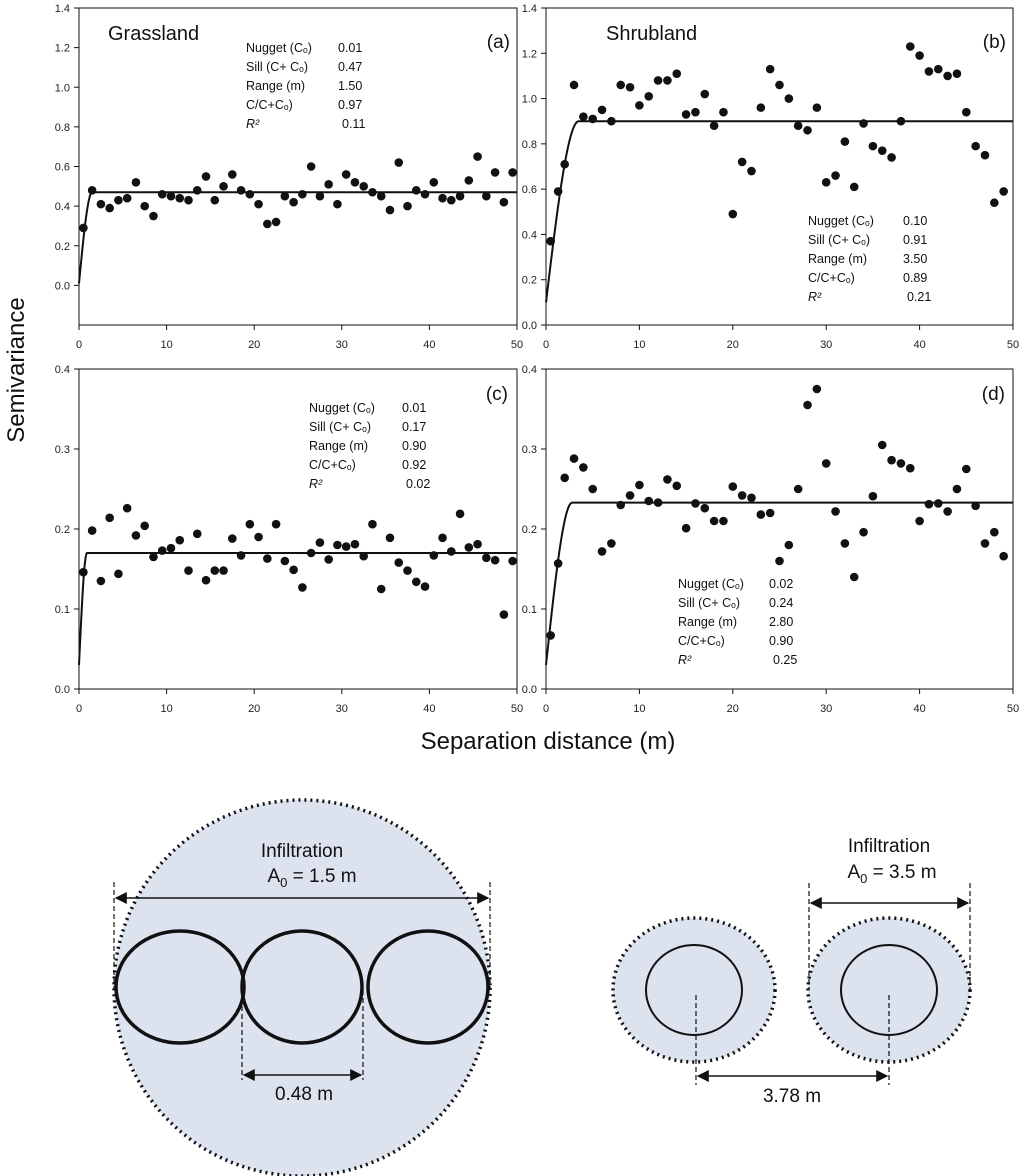  I want to click on x-tick-label: 20, so click(254, 345).